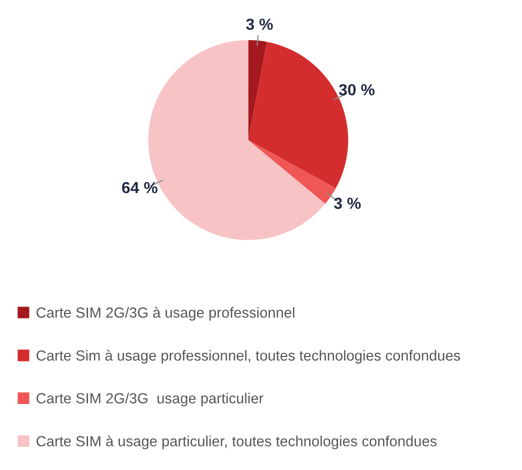 The image size is (522, 470). Describe the element at coordinates (150, 399) in the screenshot. I see `legend-label: Carte SIM 2G/3G usage particulier` at that location.